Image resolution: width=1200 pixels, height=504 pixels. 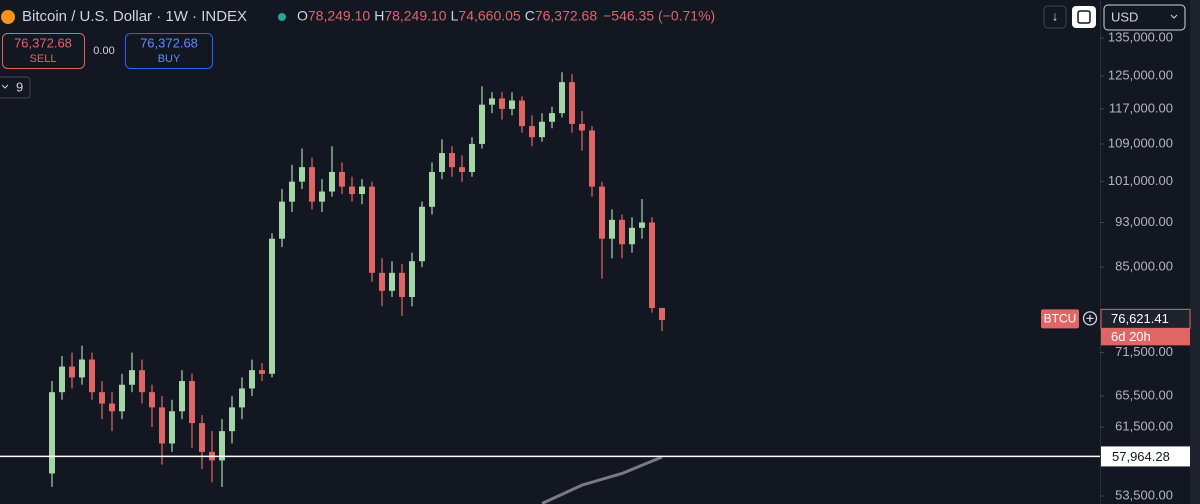 I want to click on buy-label: BUY, so click(x=169, y=59).